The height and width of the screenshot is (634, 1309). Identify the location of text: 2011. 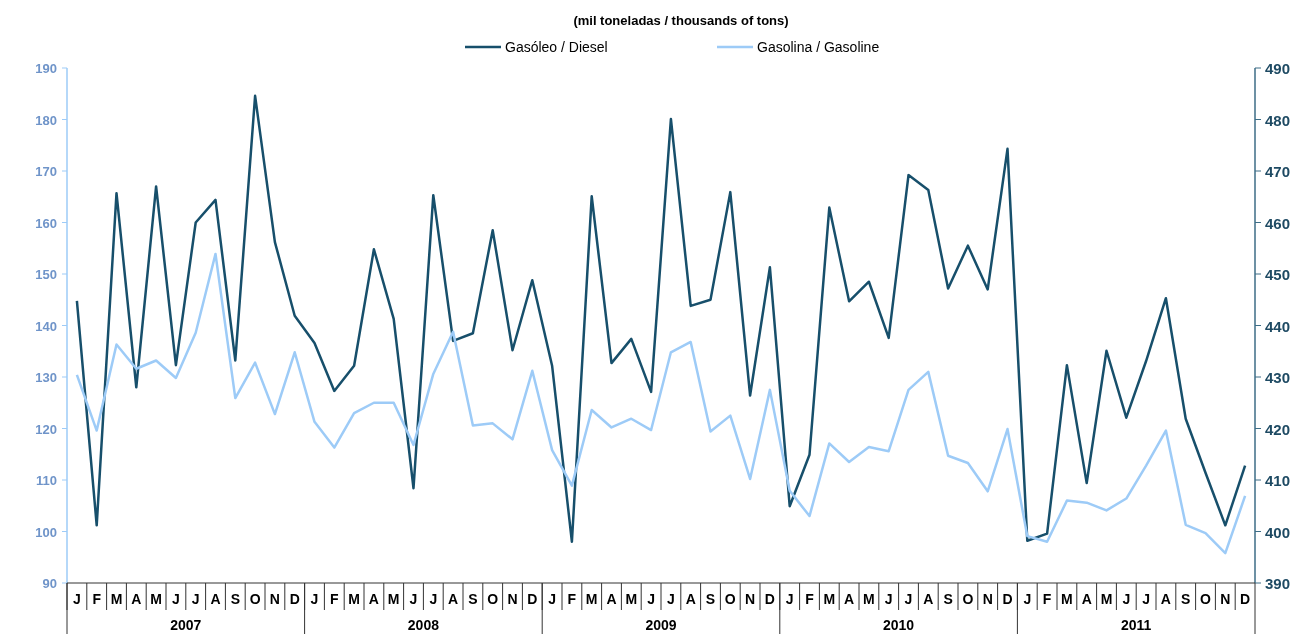
(1136, 625).